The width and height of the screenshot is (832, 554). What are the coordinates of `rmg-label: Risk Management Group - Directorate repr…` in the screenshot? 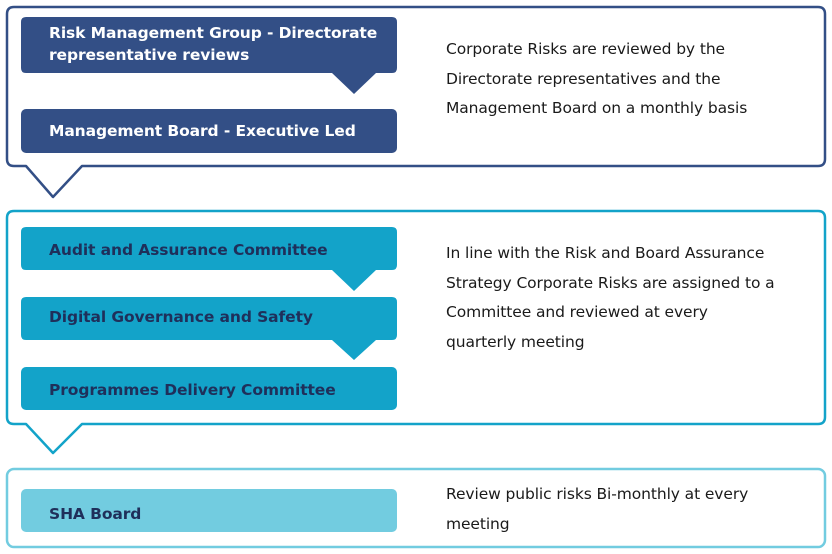 It's located at (213, 44).